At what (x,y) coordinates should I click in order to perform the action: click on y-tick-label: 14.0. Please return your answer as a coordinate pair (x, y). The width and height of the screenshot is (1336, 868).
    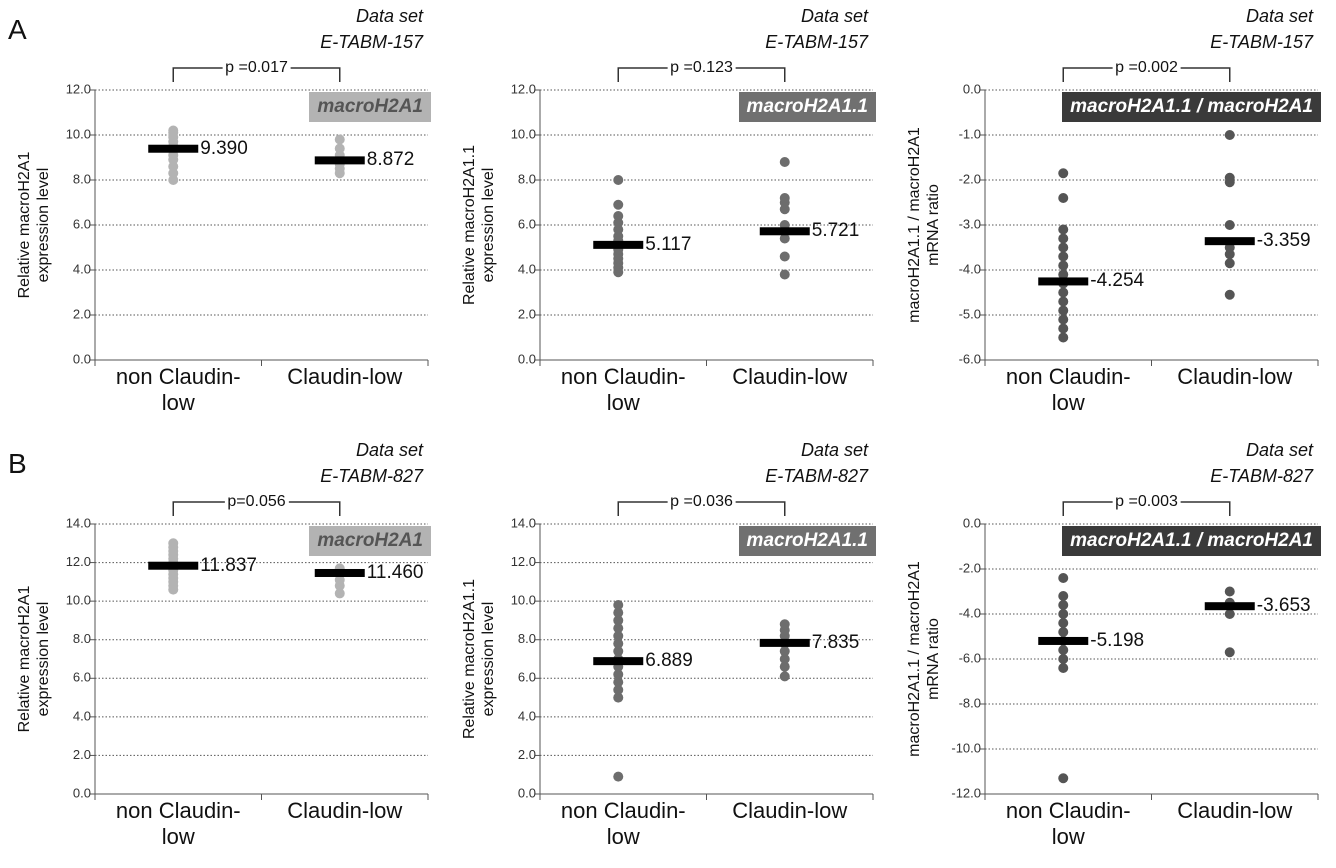
    Looking at the image, I should click on (78, 522).